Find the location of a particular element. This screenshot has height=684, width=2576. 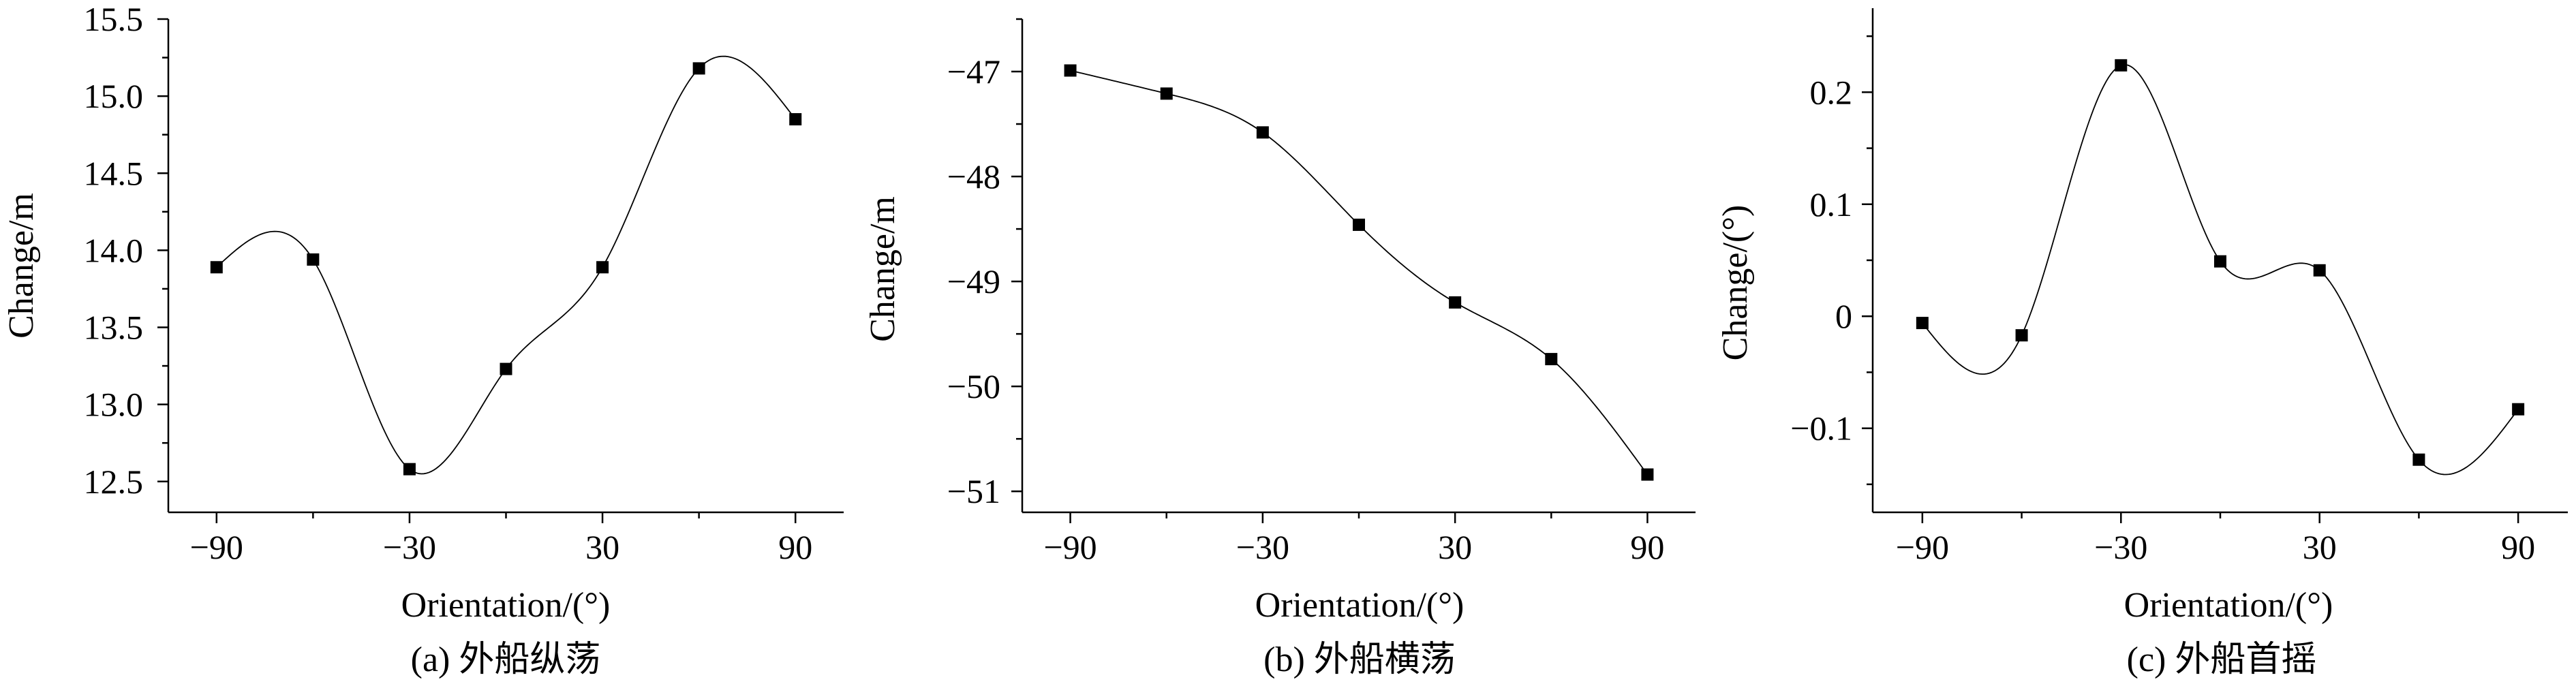

y-tick-label: −0.1 is located at coordinates (1821, 428).